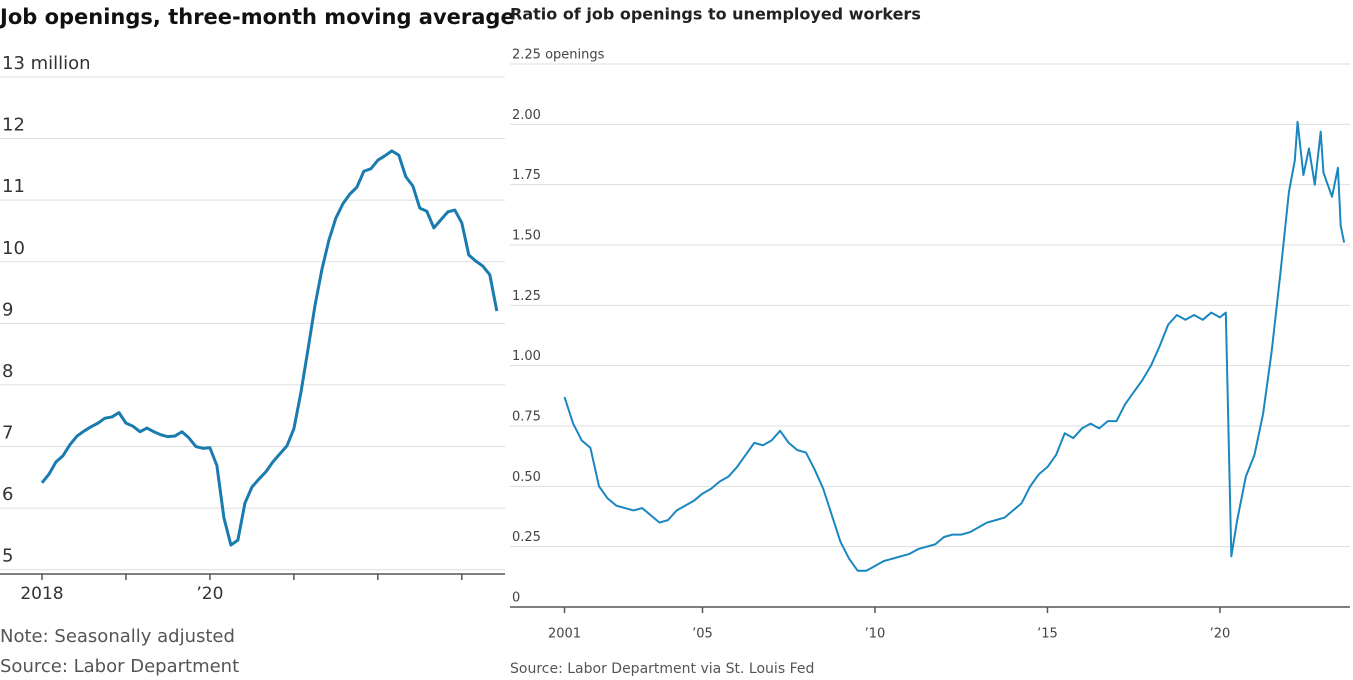 The width and height of the screenshot is (1353, 680). What do you see at coordinates (46, 63) in the screenshot?
I see `y-tick-label: 13 million` at bounding box center [46, 63].